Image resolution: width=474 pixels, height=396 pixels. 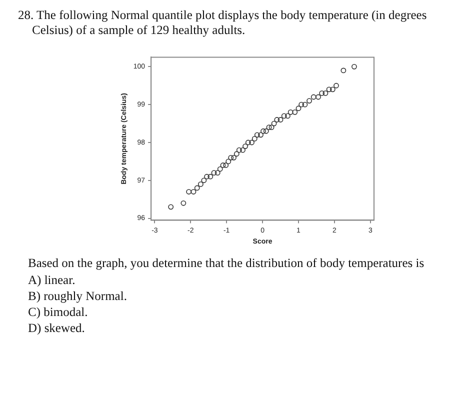 I want to click on chart-title: 28. The following Normal quantile plot displays the body temperature (in degrees Celsius) of a sample of 129 healthy adults., so click(x=222, y=23).